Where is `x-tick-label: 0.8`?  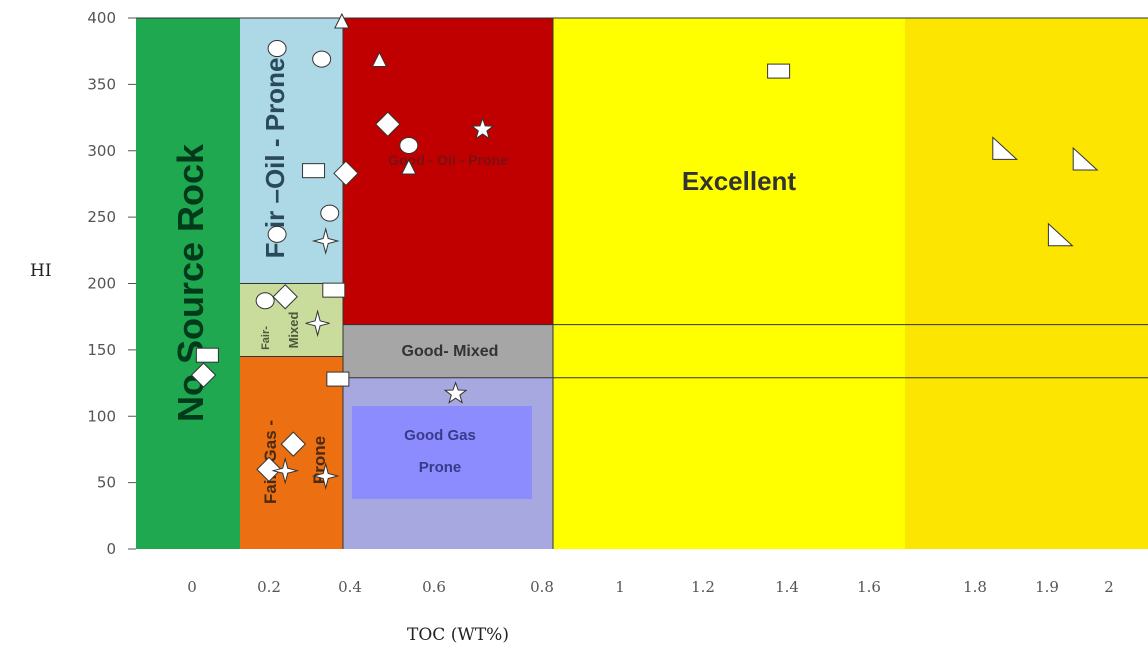 x-tick-label: 0.8 is located at coordinates (542, 587).